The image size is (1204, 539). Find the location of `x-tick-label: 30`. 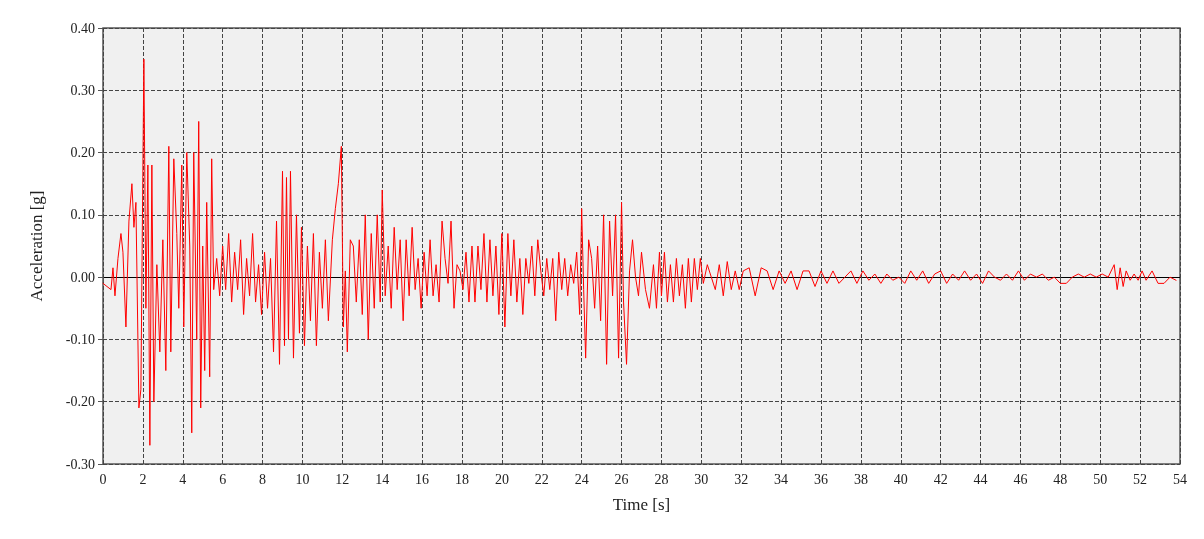

x-tick-label: 30 is located at coordinates (701, 479).